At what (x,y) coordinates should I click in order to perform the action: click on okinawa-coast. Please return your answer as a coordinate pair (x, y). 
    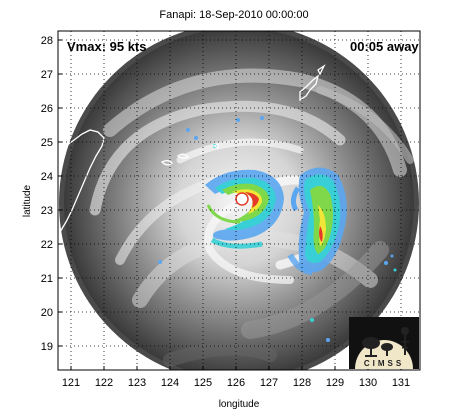
    Looking at the image, I should click on (309, 88).